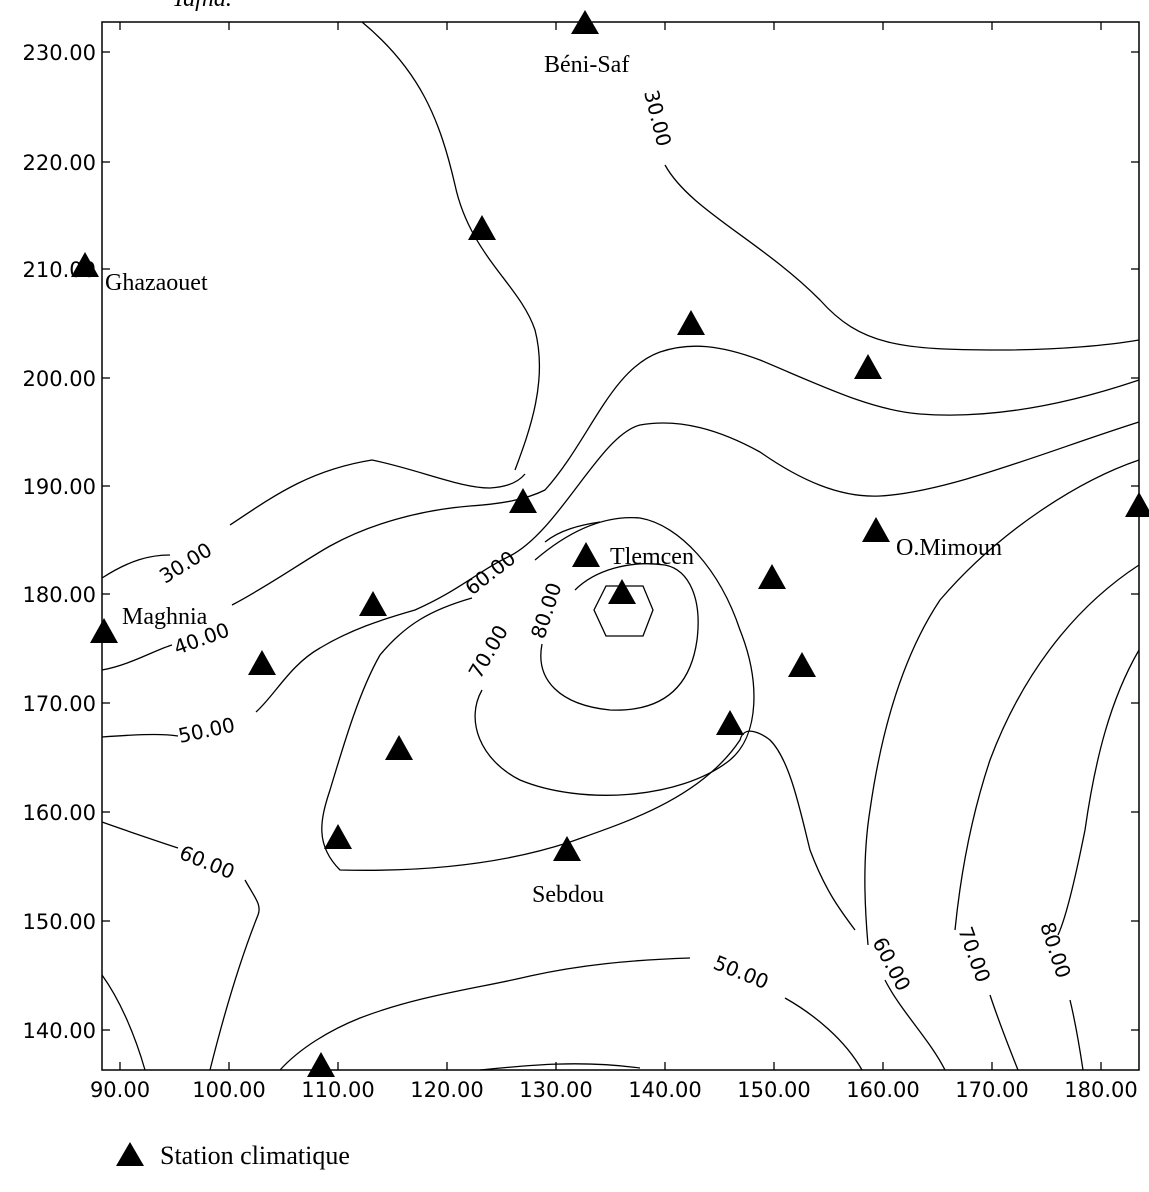  What do you see at coordinates (664, 1090) in the screenshot?
I see `x-tick-label: 140.00` at bounding box center [664, 1090].